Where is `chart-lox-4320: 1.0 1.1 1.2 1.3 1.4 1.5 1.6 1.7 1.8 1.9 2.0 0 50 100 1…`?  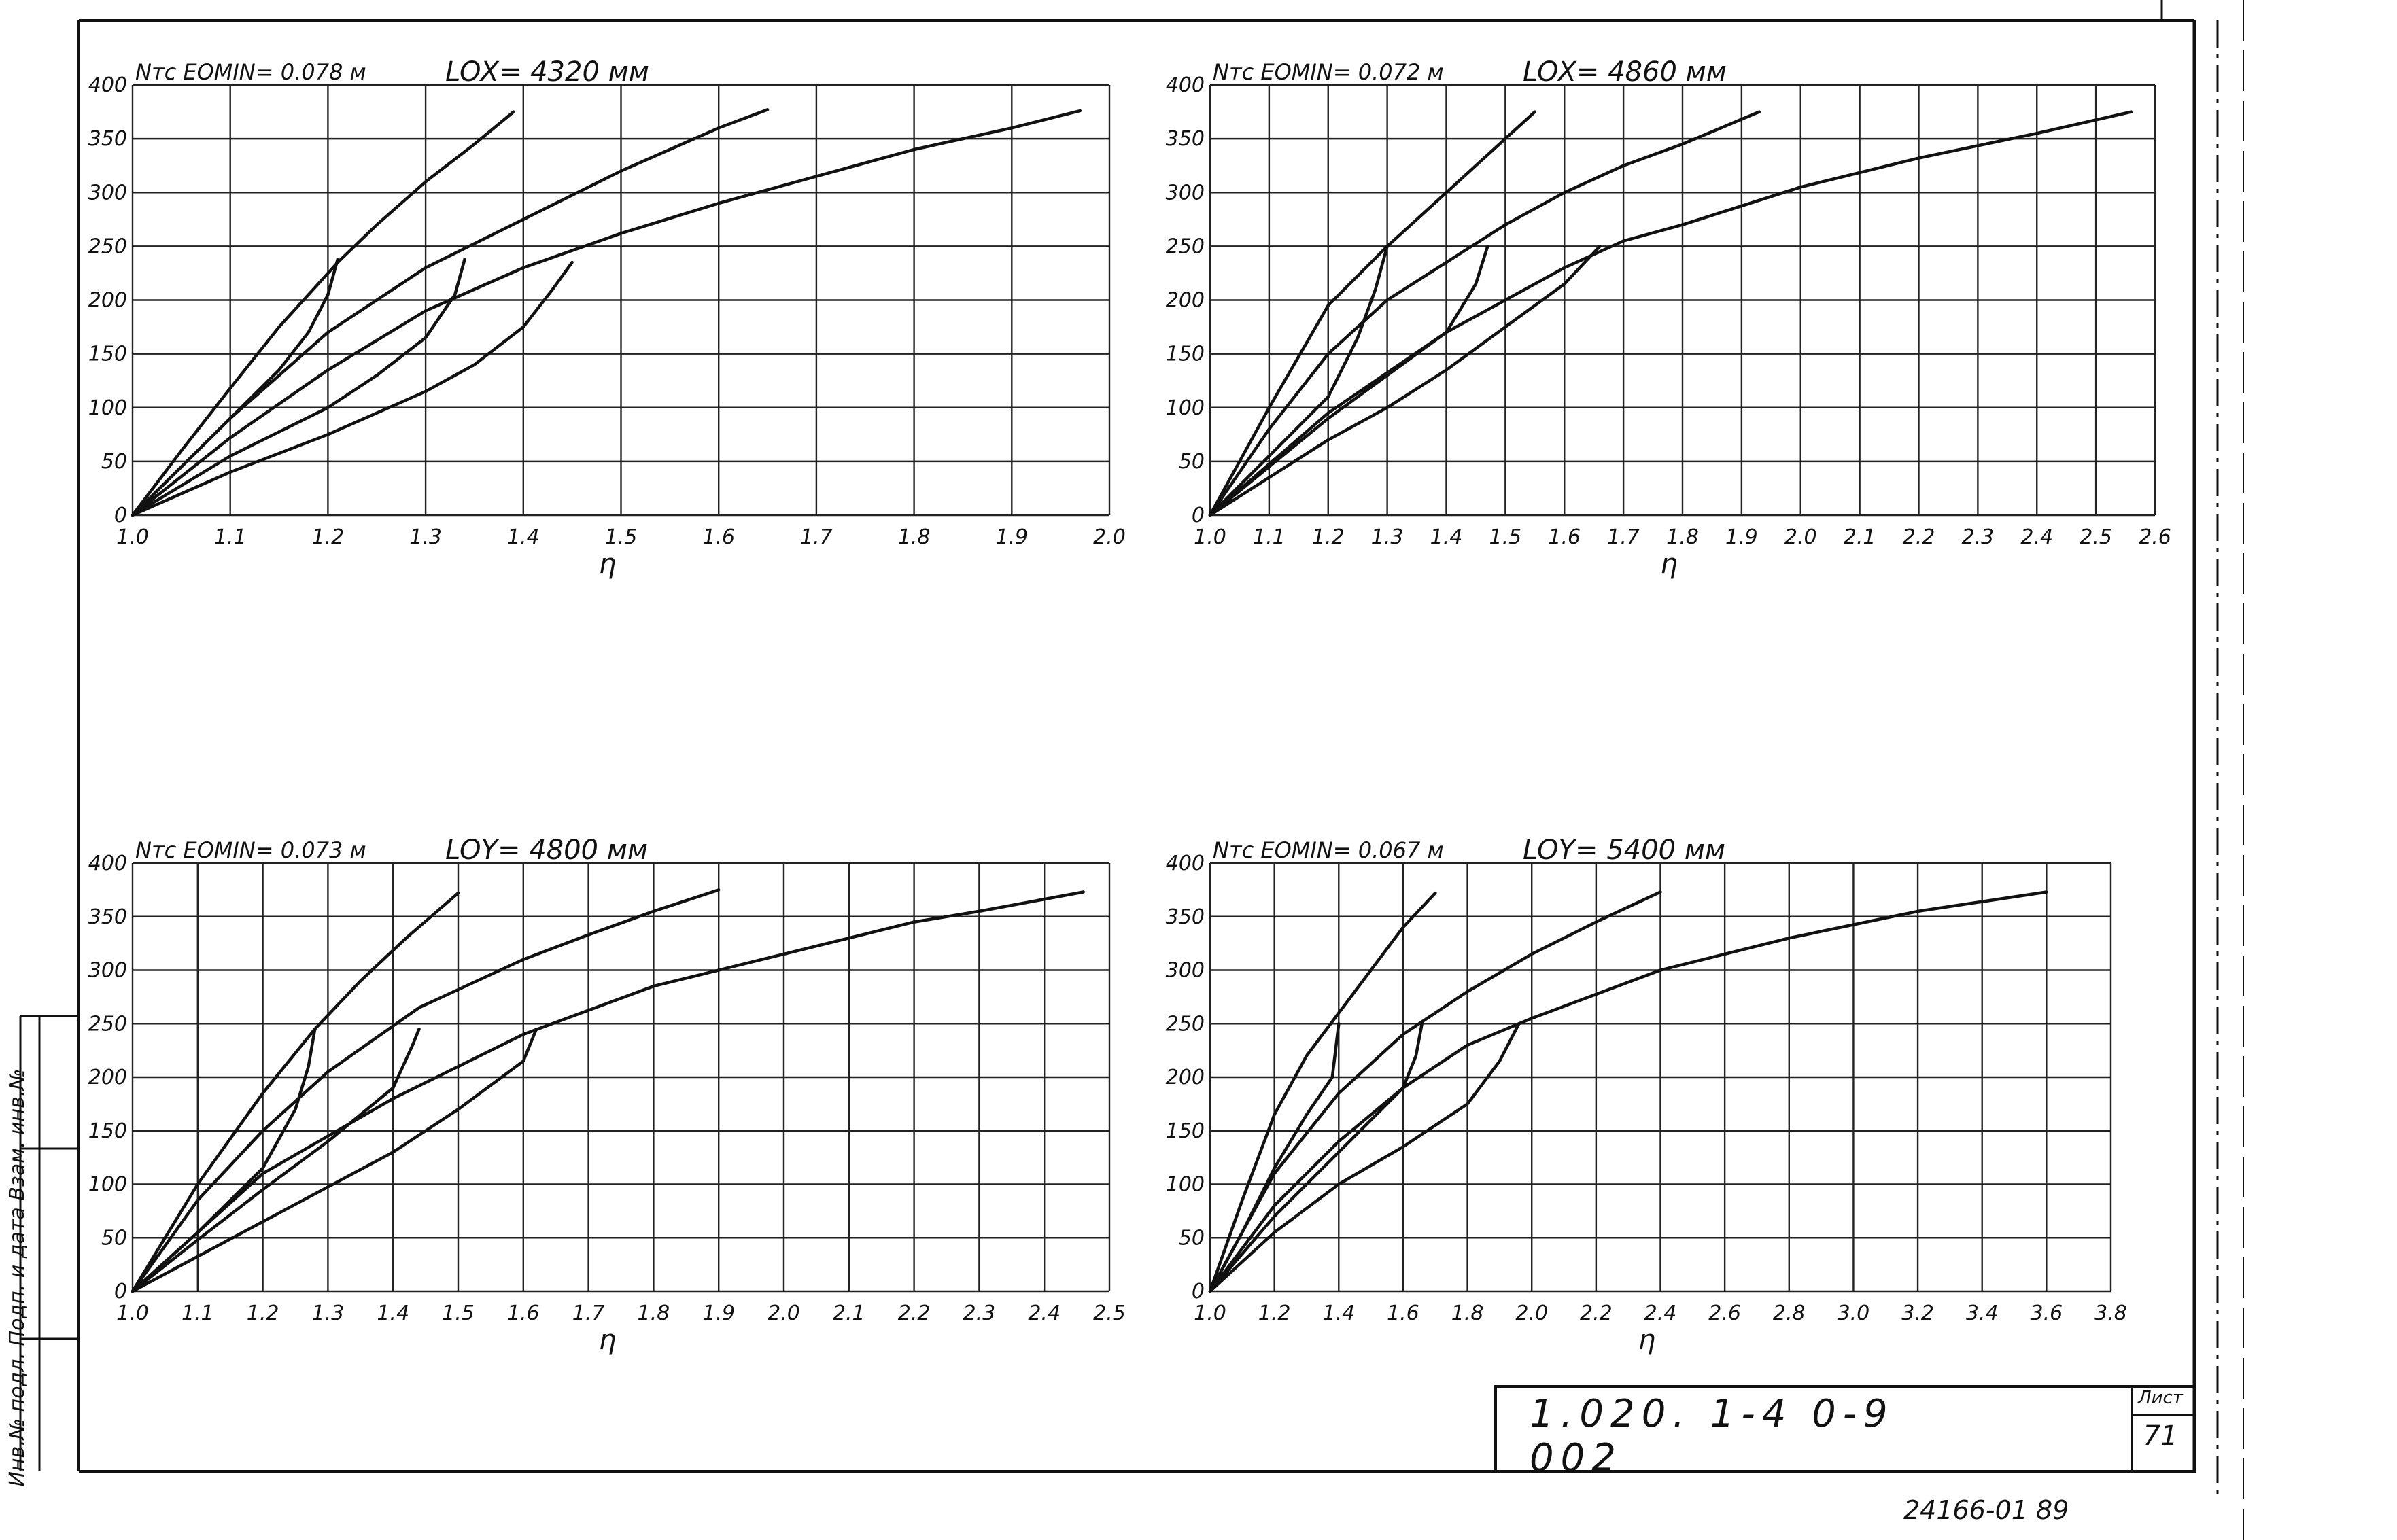
chart-lox-4320: 1.0 1.1 1.2 1.3 1.4 1.5 1.6 1.7 1.8 1.9 2.0 0 50 100 1… is located at coordinates (607, 318).